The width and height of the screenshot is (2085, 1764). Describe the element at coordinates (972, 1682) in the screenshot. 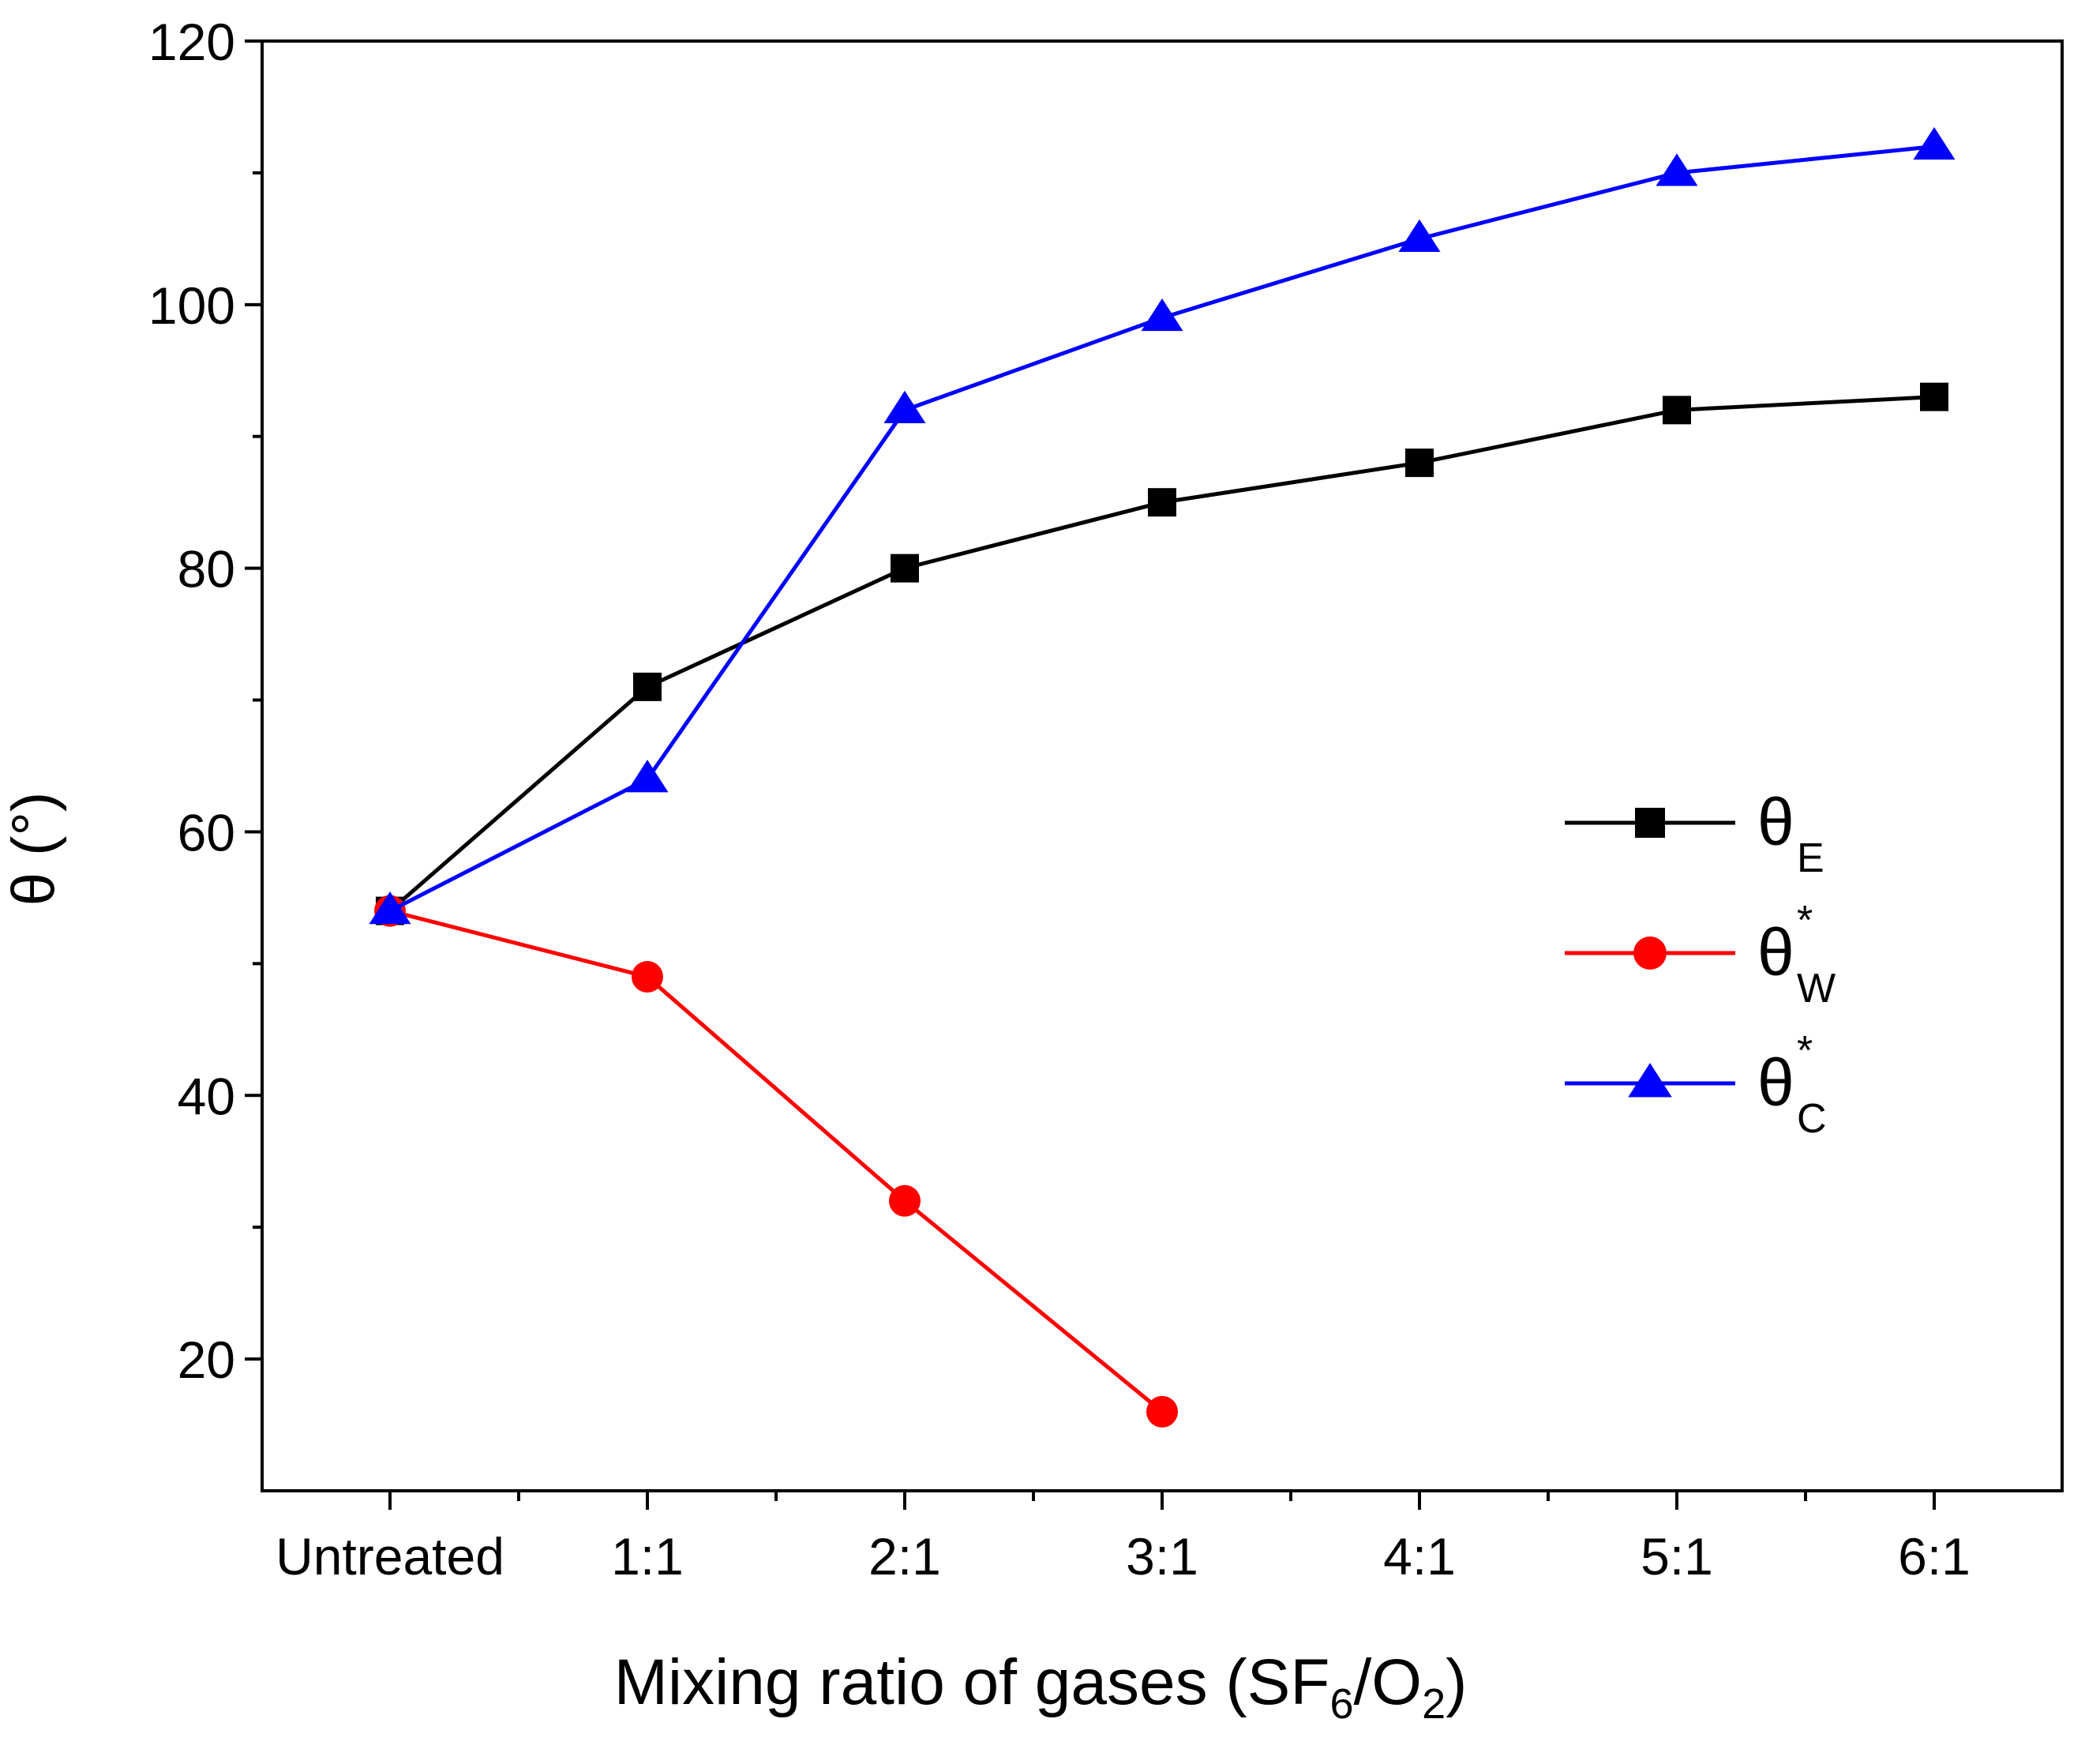

I see `x-axis-label-main: Mixing ratio of gases (SF` at that location.